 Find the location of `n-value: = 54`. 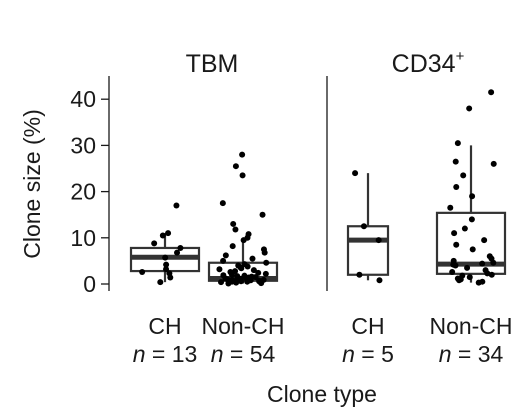

n-value: = 54 is located at coordinates (250, 354).